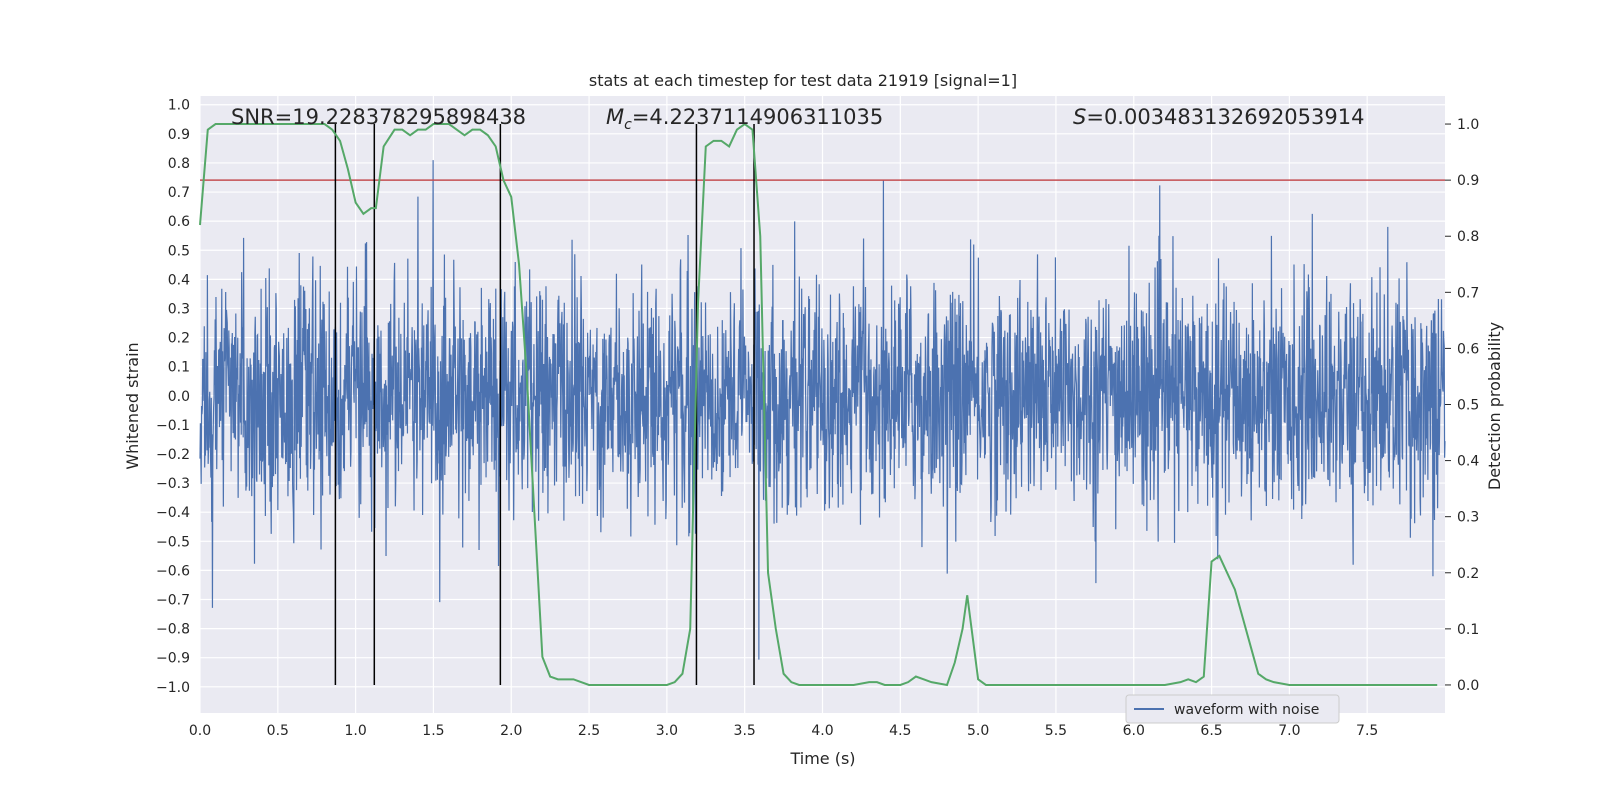 This screenshot has width=1600, height=800. What do you see at coordinates (615, 117) in the screenshot?
I see `chirp-mass-symbol: M` at bounding box center [615, 117].